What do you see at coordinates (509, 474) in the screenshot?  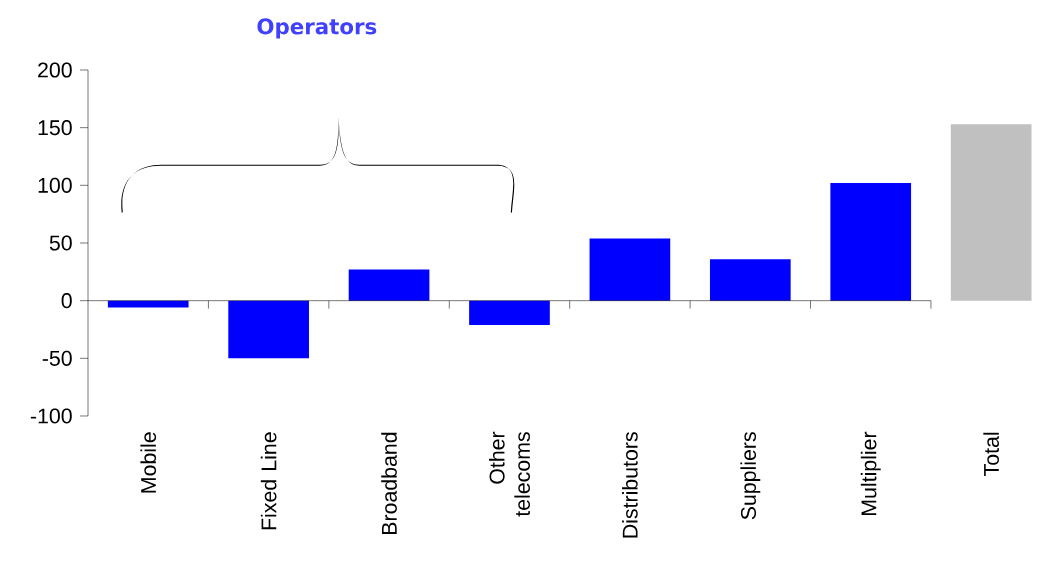 I see `x-tick-label: Other telecoms` at bounding box center [509, 474].